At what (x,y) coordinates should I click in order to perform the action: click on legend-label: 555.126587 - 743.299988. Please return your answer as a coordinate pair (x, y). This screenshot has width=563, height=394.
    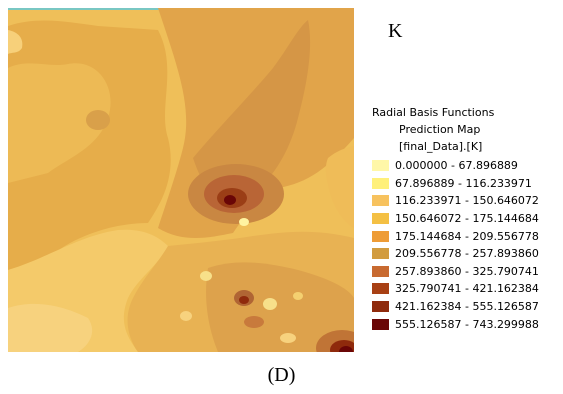
    Looking at the image, I should click on (467, 324).